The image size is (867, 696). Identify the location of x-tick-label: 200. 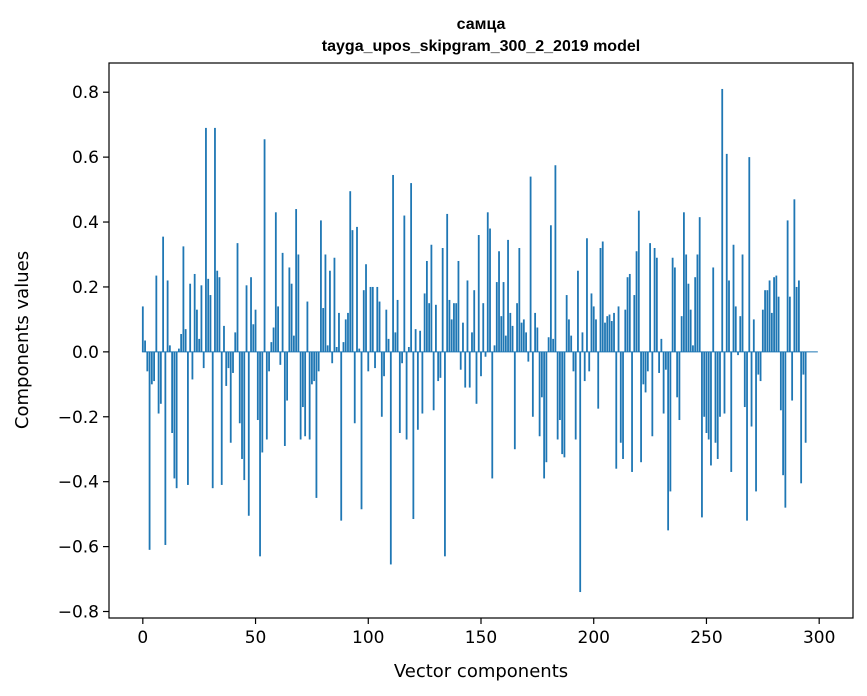
(594, 638).